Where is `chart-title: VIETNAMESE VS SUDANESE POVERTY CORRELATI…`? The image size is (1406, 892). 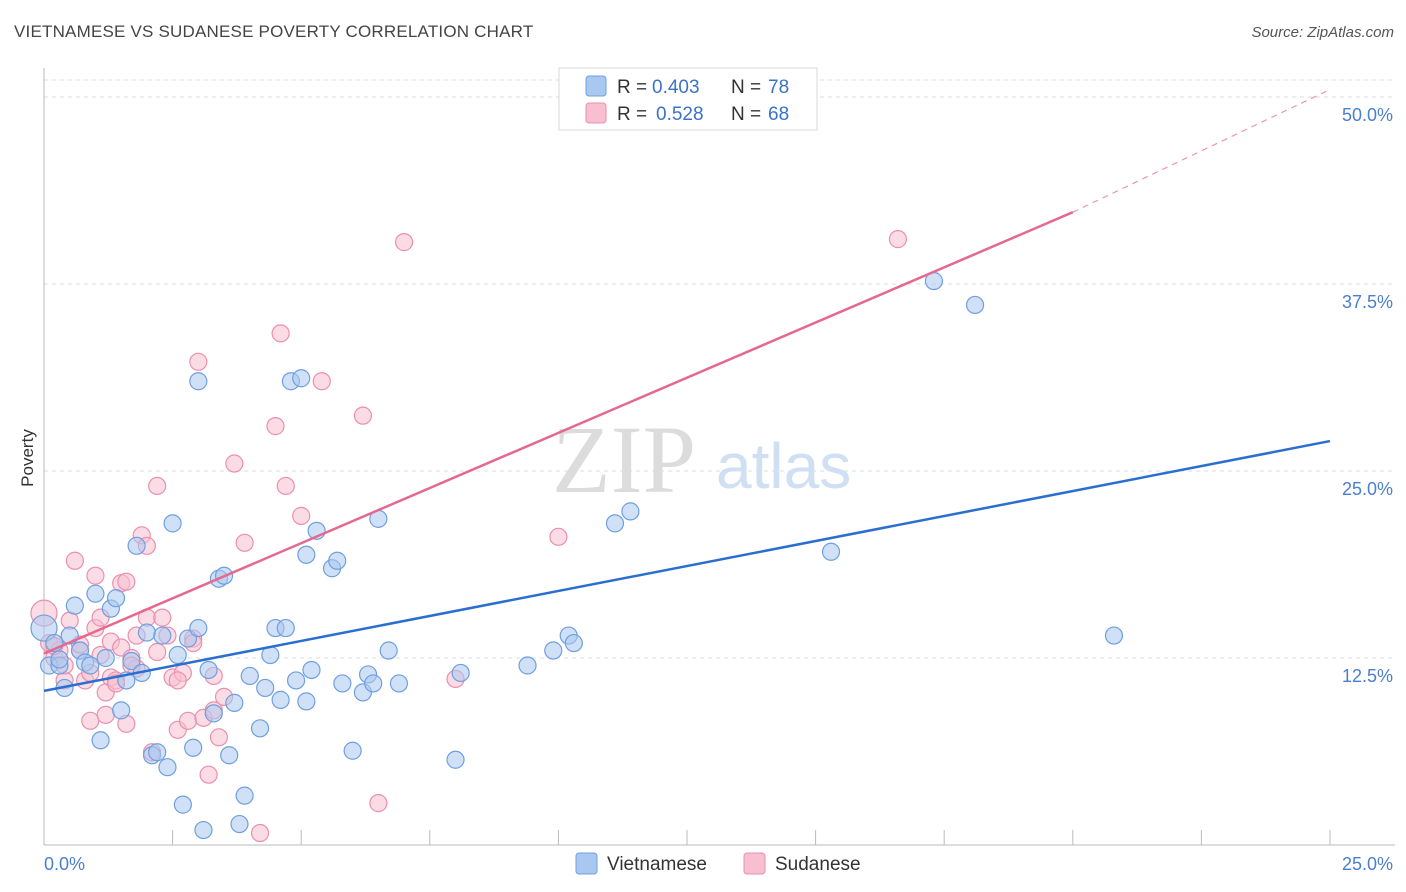 chart-title: VIETNAMESE VS SUDANESE POVERTY CORRELATI… is located at coordinates (274, 31).